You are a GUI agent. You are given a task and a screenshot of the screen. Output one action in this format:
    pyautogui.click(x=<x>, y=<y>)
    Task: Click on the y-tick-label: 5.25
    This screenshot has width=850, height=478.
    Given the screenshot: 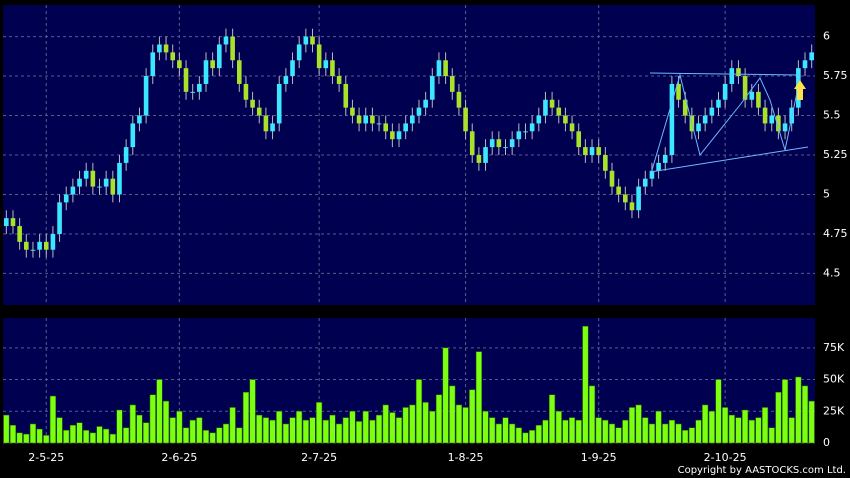 What is the action you would take?
    pyautogui.click(x=835, y=154)
    